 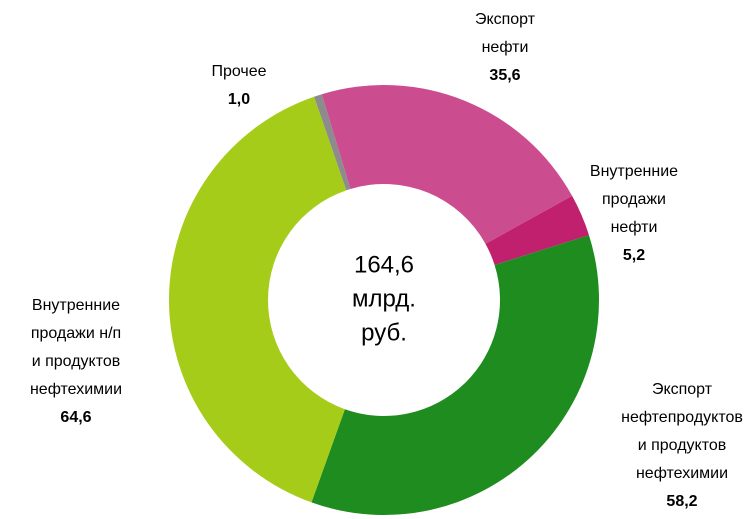 I want to click on value-label: 64,6, so click(x=75, y=417).